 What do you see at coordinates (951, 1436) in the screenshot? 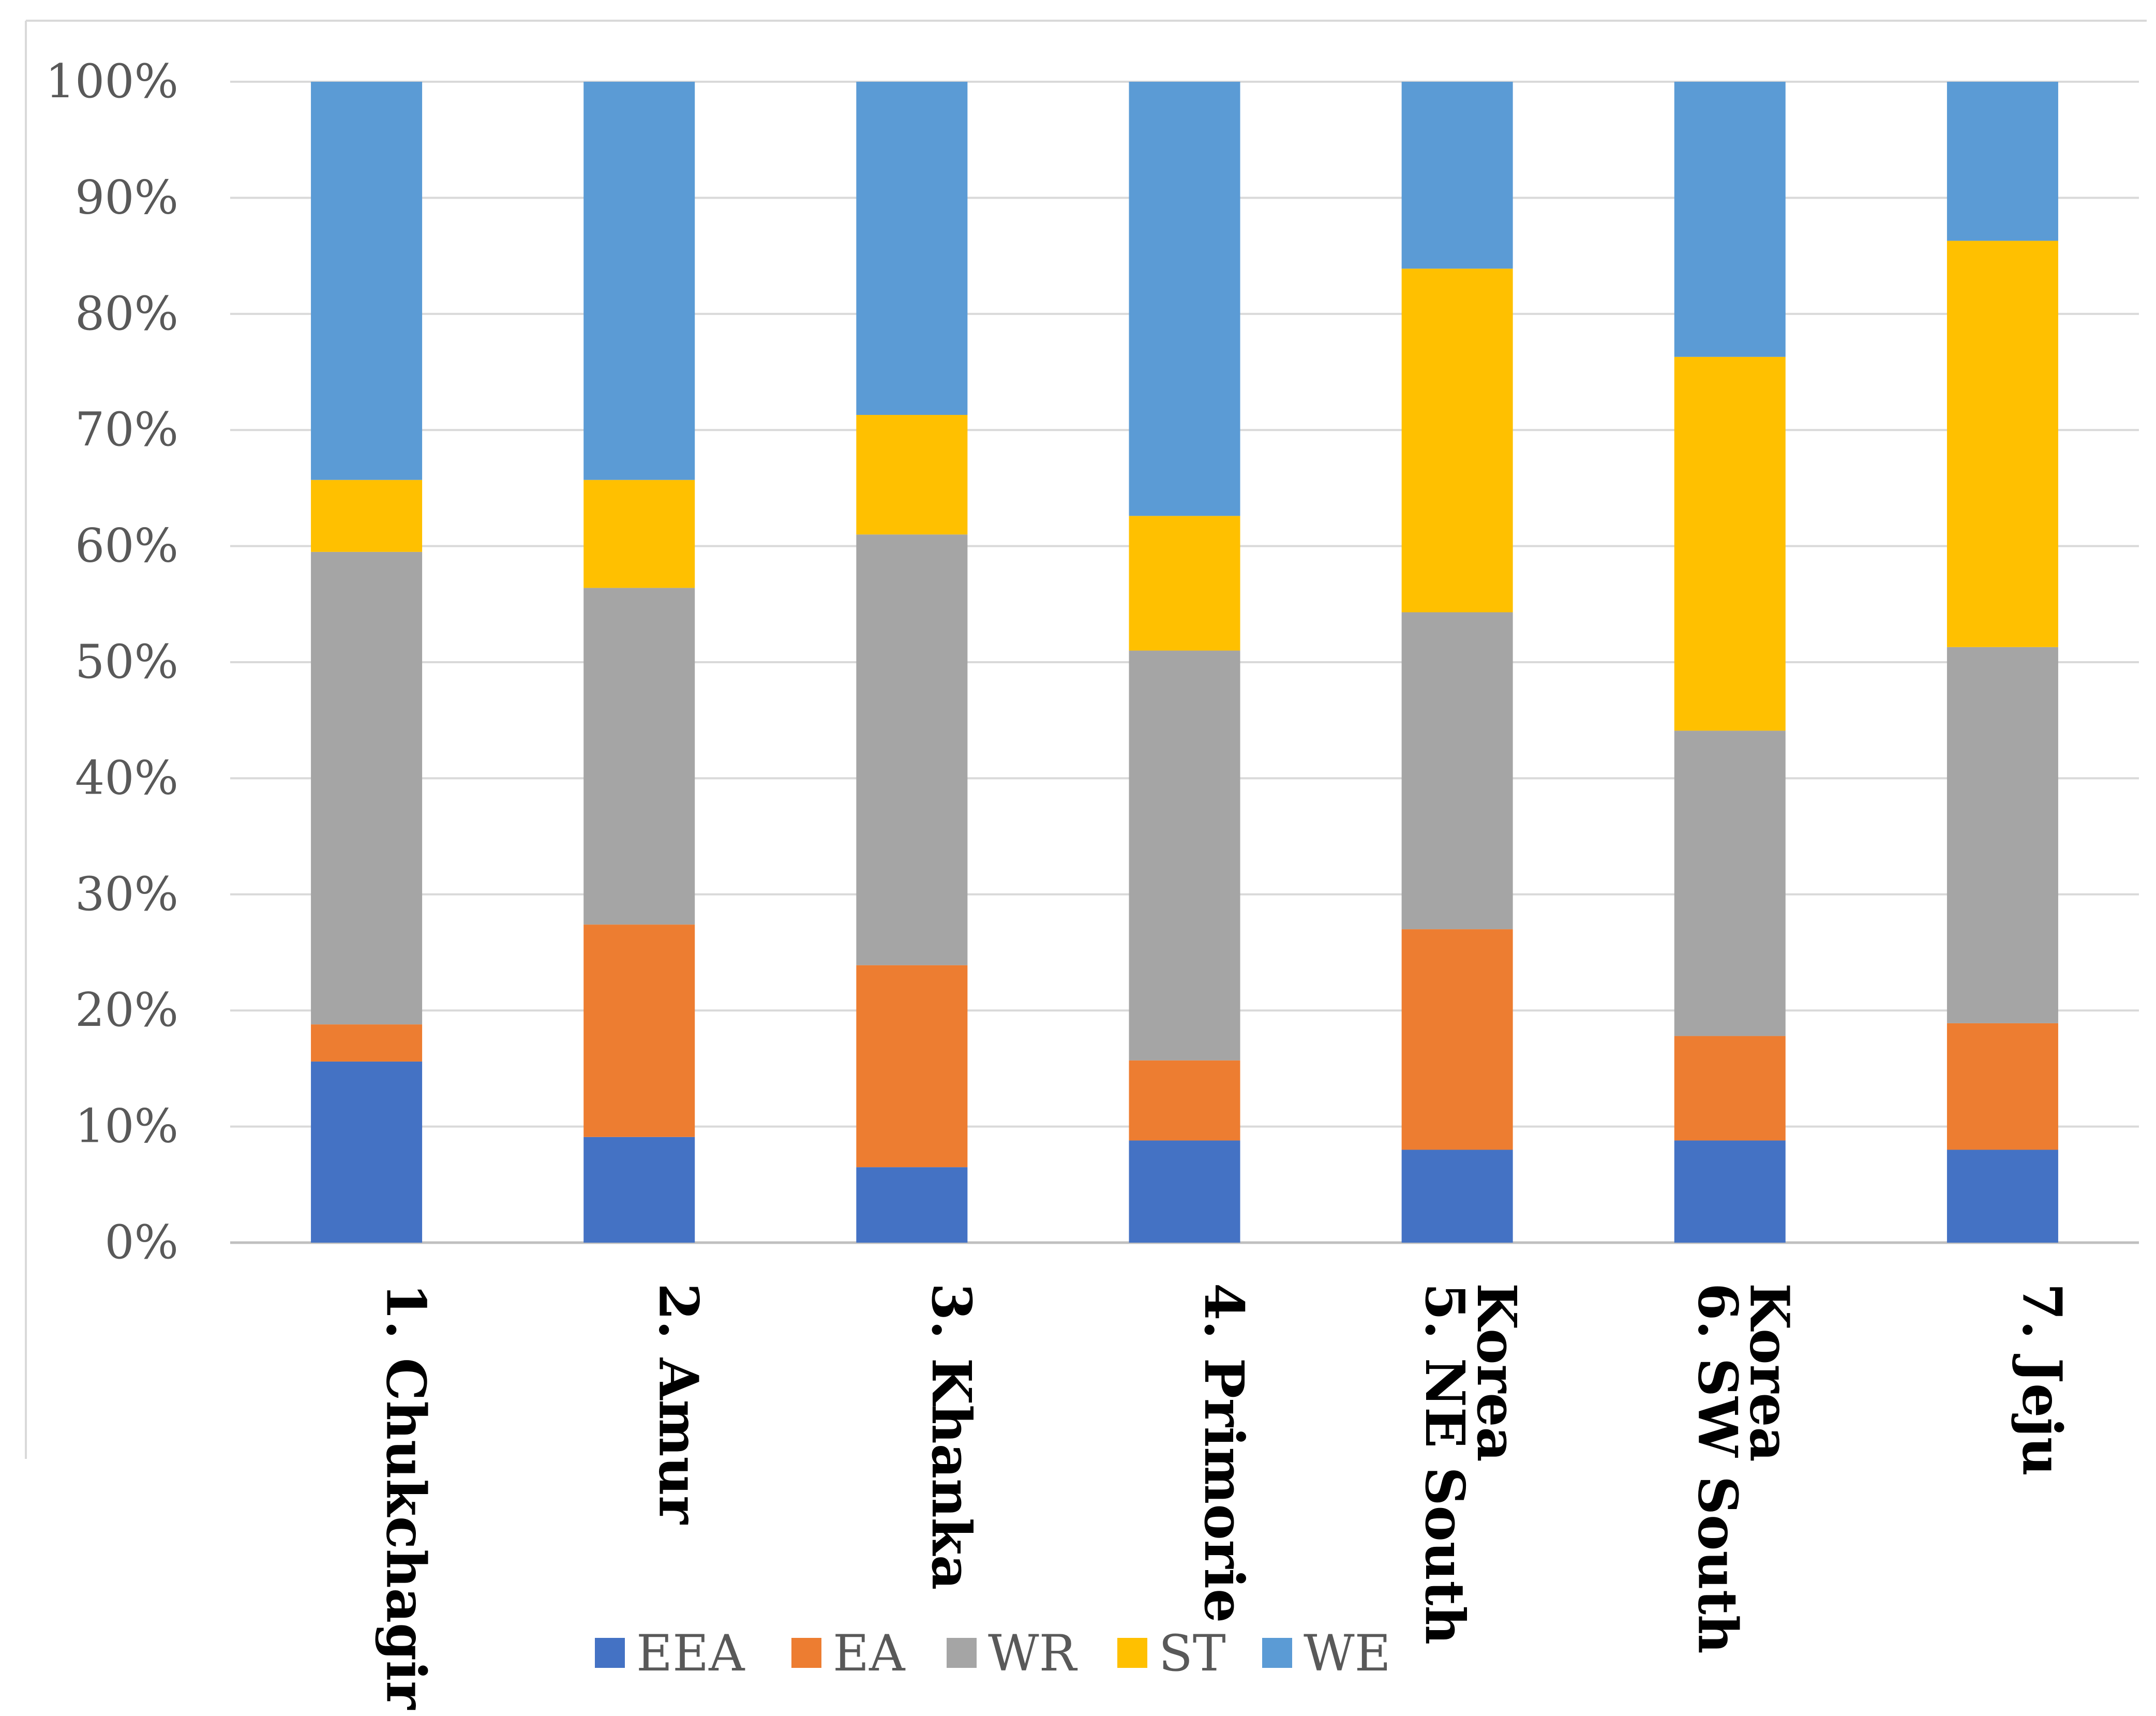
I see `x-tick-label: 3. Khanka` at bounding box center [951, 1436].